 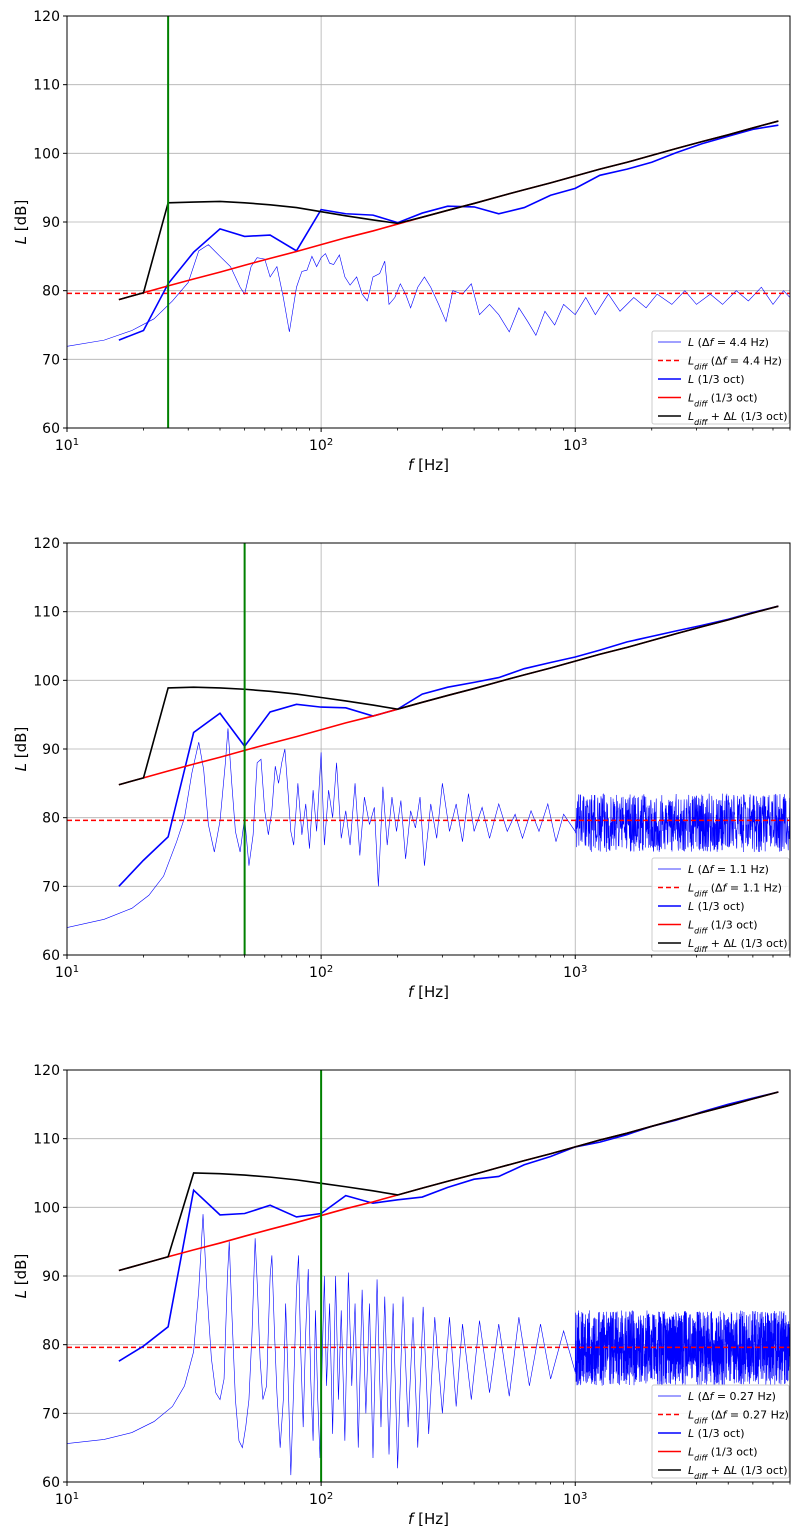 I want to click on legend-label: L (Δf = 4.4 Hz), so click(x=728, y=342).